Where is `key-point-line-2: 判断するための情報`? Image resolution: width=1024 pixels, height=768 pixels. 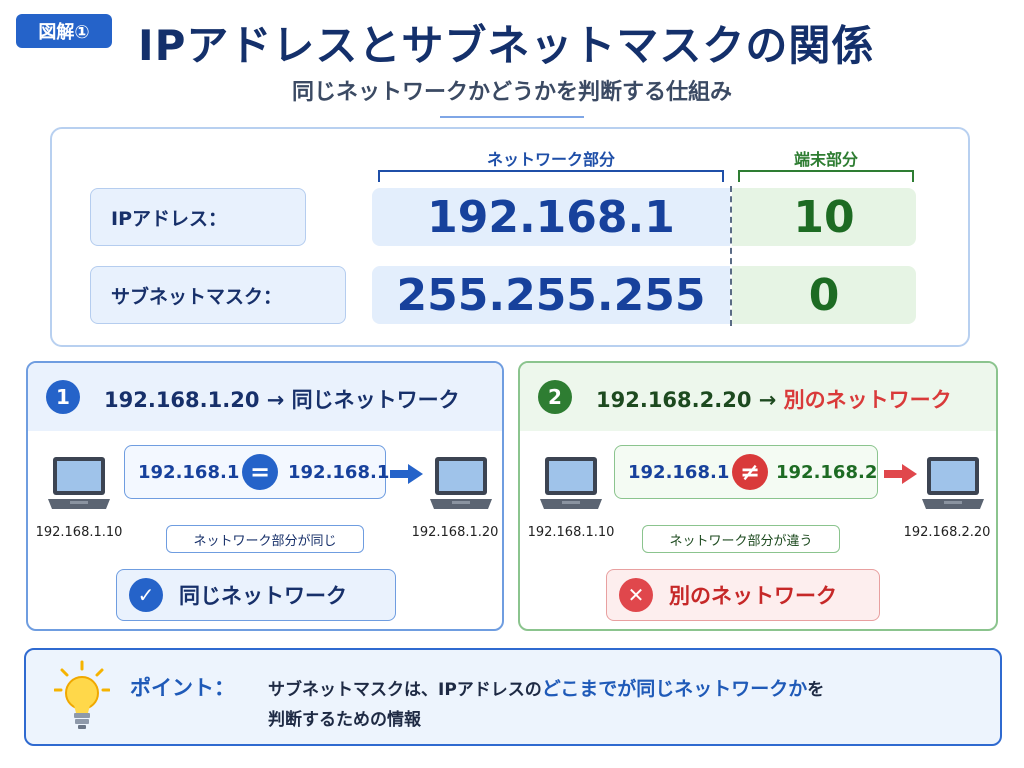
key-point-line-2: 判断するための情報 is located at coordinates (344, 720).